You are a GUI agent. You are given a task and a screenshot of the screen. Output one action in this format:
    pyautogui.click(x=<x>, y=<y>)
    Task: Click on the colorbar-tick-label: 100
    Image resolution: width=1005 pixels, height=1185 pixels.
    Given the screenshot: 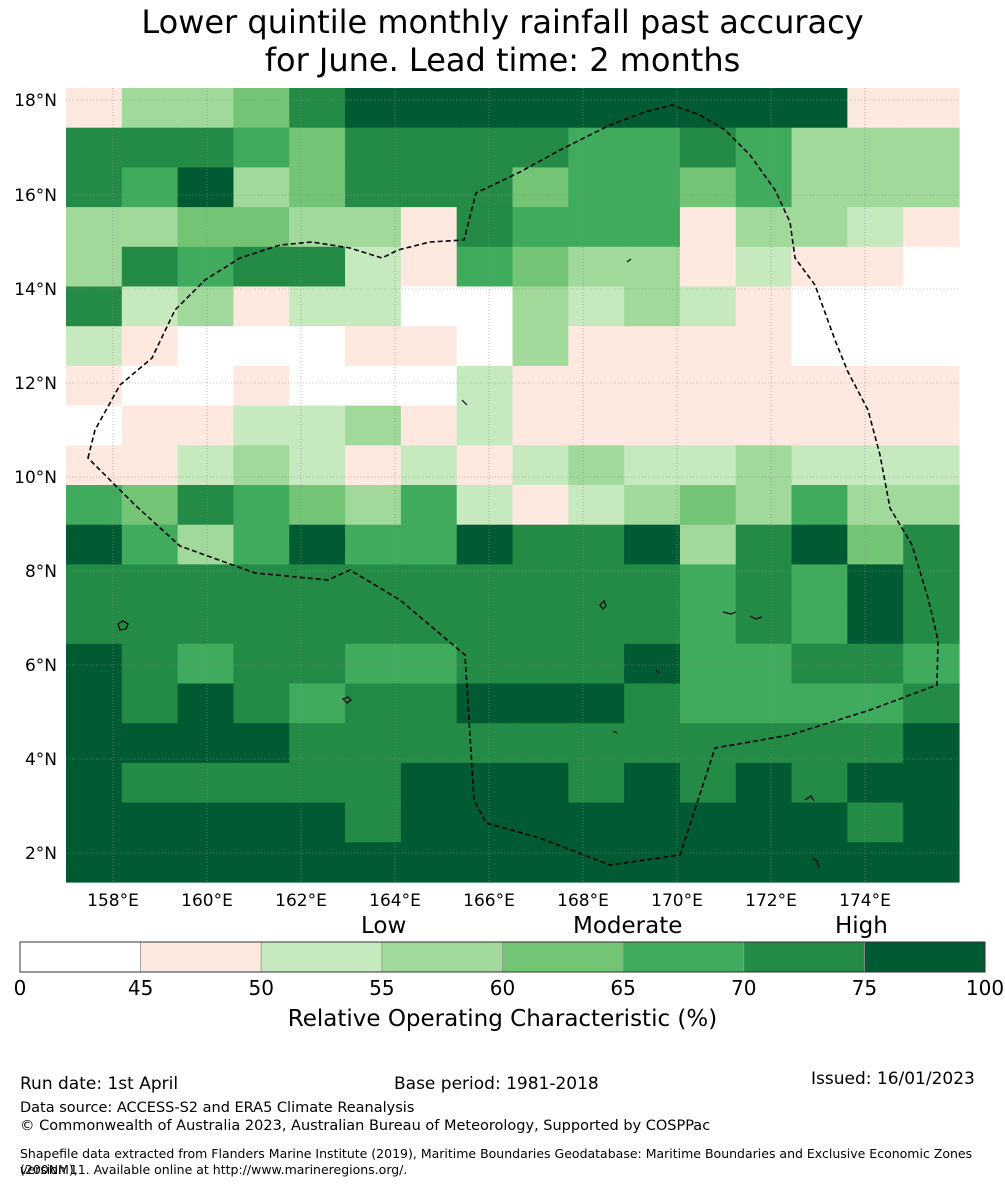 What is the action you would take?
    pyautogui.click(x=985, y=988)
    